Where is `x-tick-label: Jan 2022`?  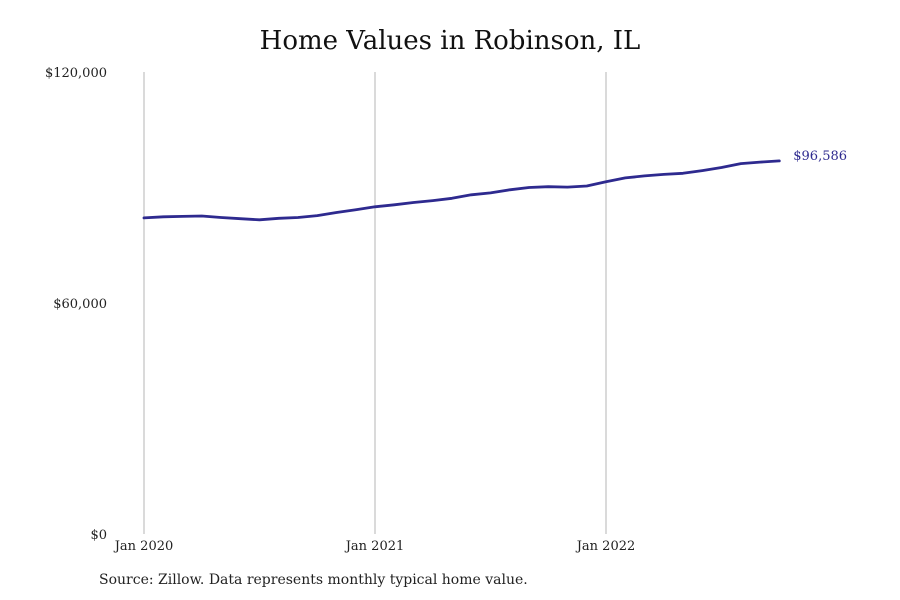
x-tick-label: Jan 2022 is located at coordinates (605, 546).